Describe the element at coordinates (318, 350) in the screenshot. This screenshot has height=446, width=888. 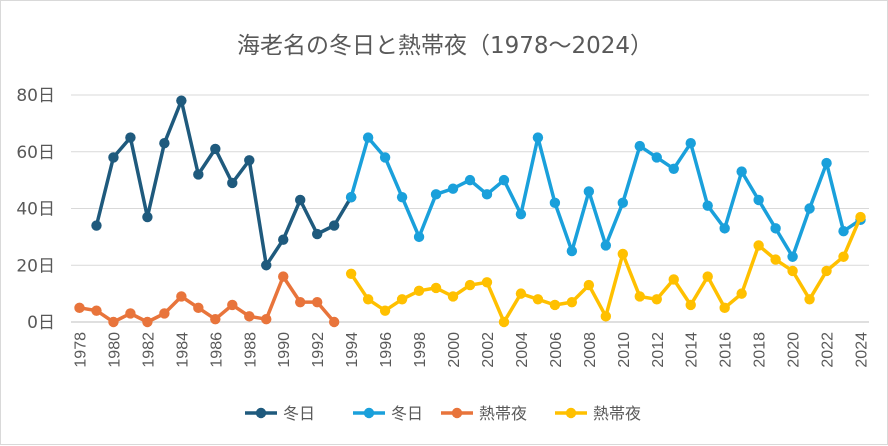
I see `x-tick-label: 1992` at that location.